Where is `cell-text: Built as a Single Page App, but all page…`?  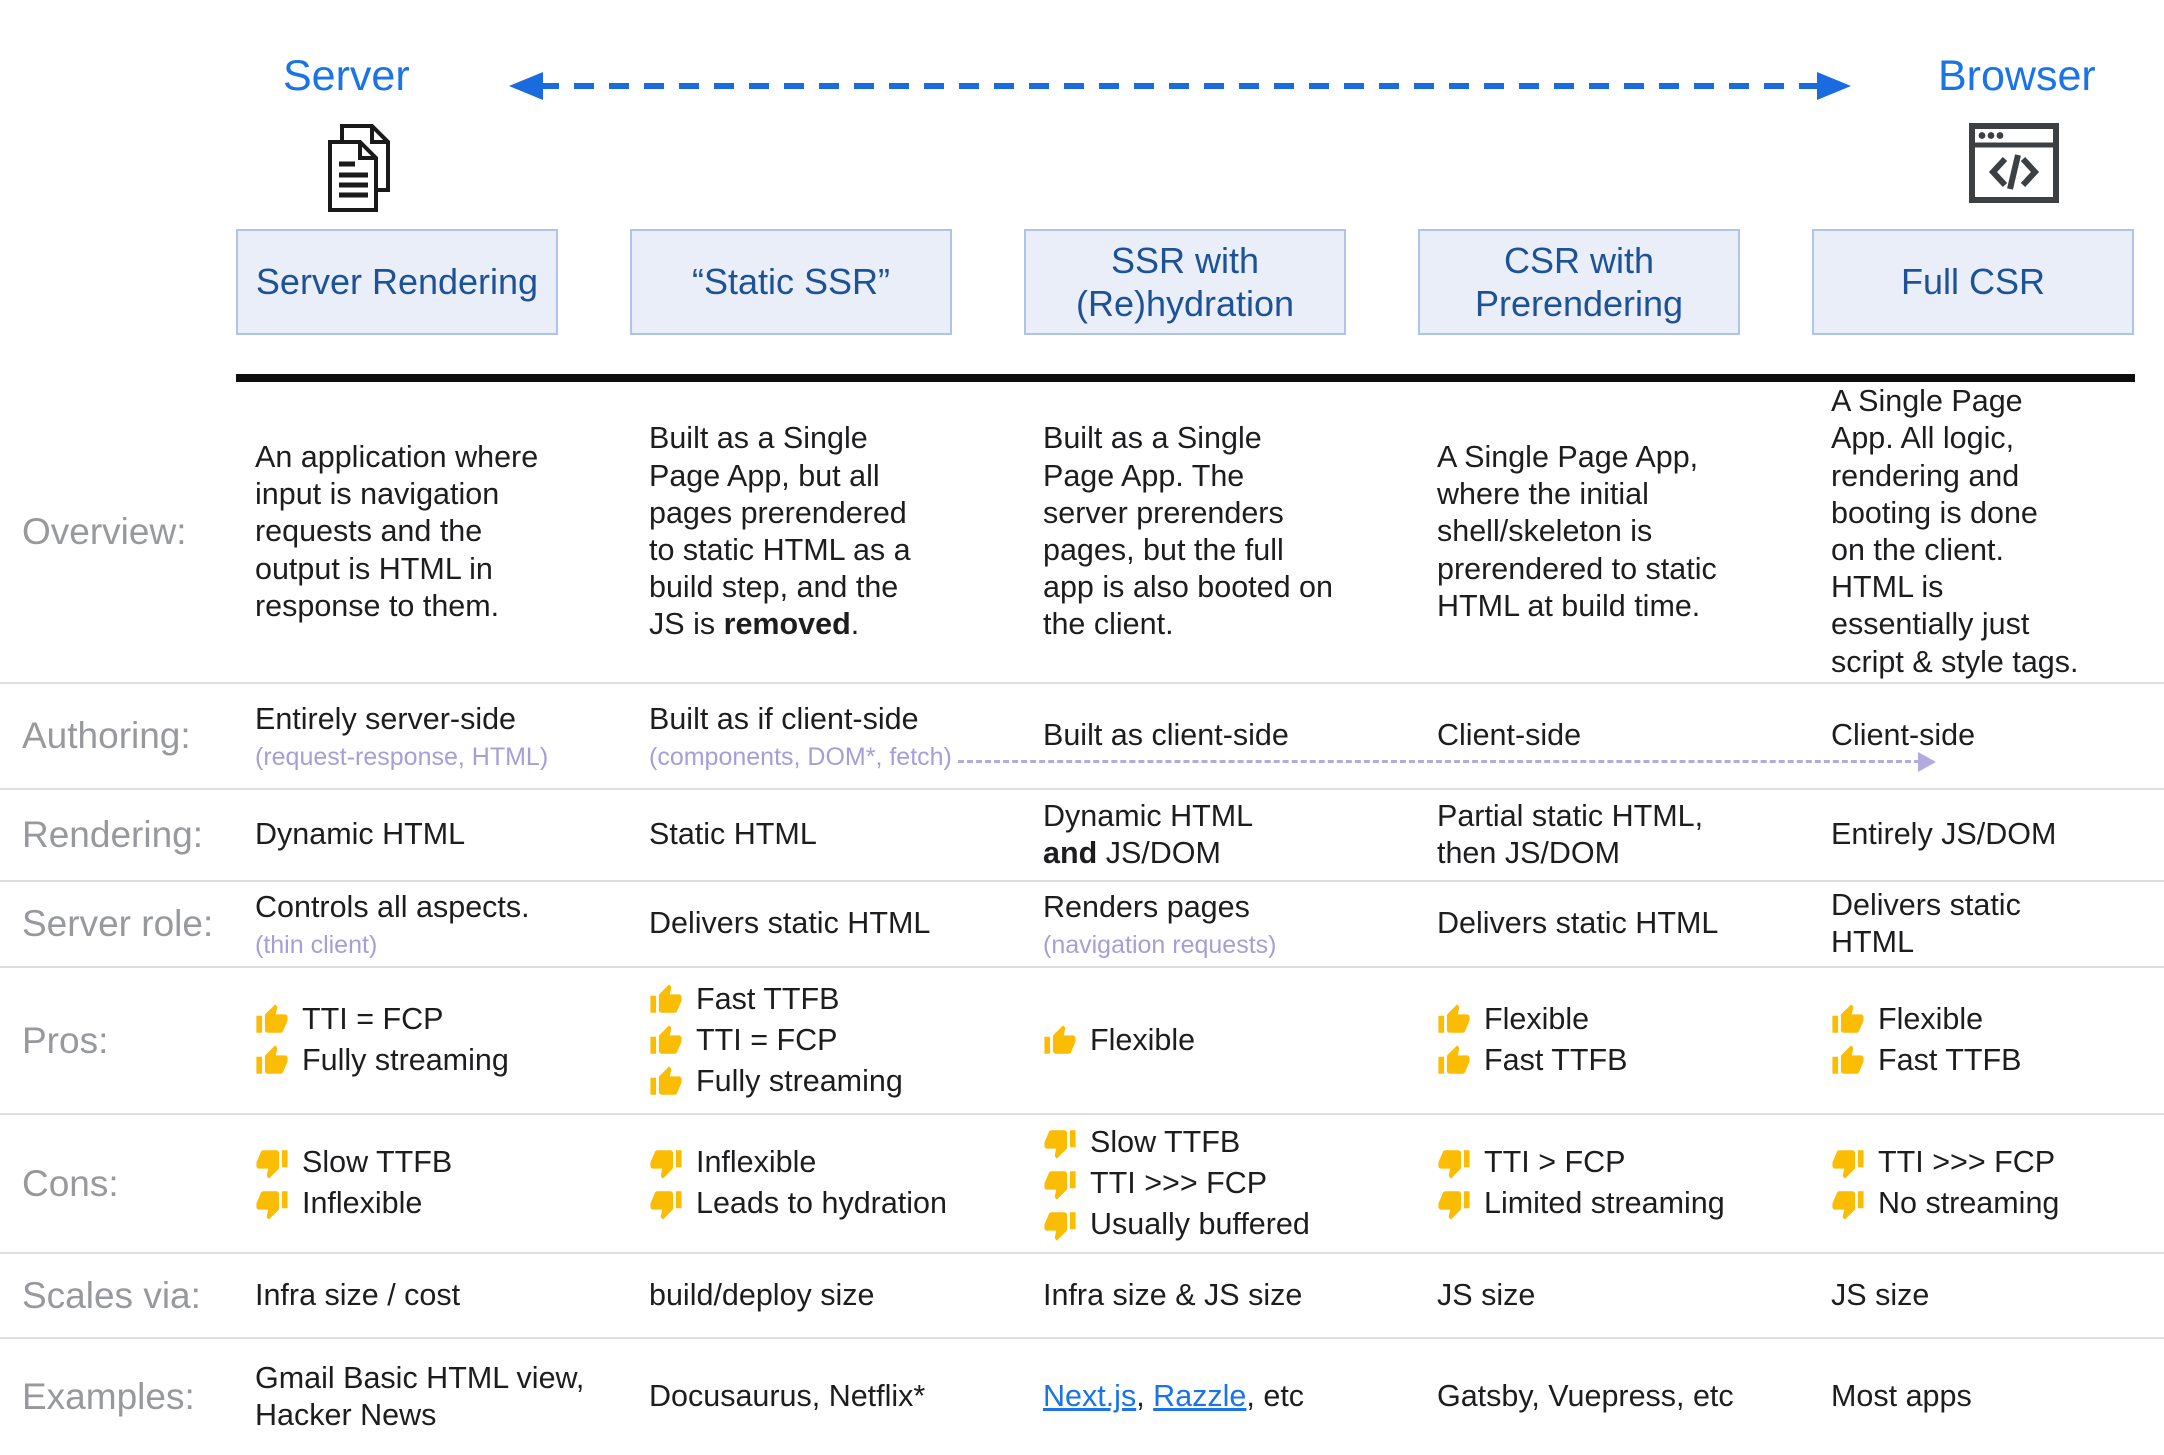 cell-text: Built as a Single Page App, but all page… is located at coordinates (780, 531).